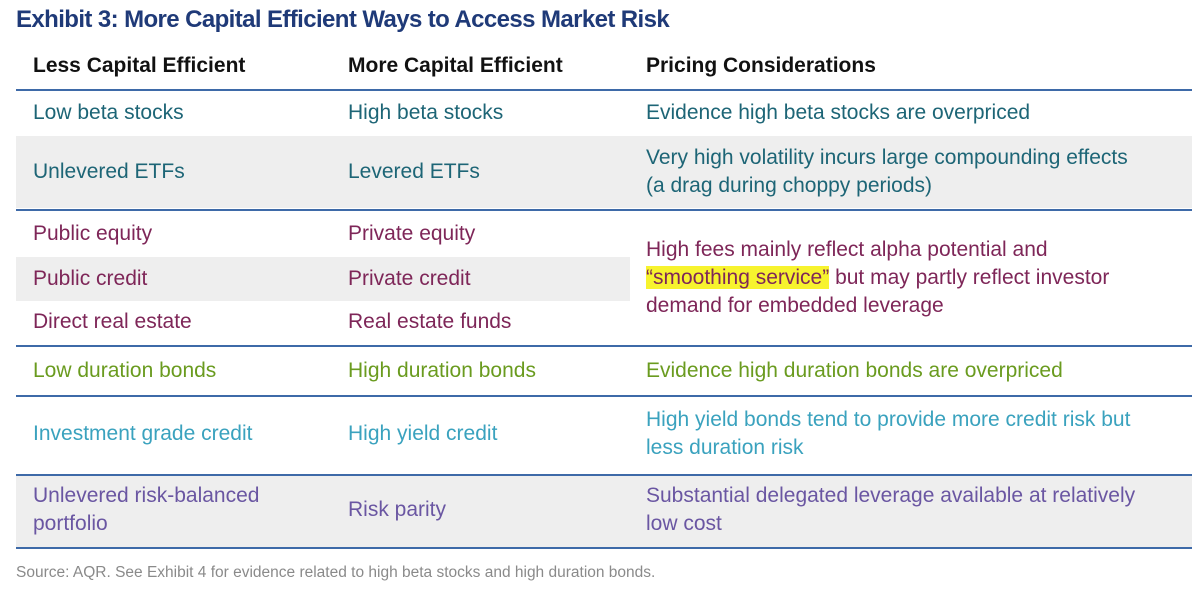  What do you see at coordinates (455, 65) in the screenshot?
I see `header-more-capital-efficient: More Capital Efficient` at bounding box center [455, 65].